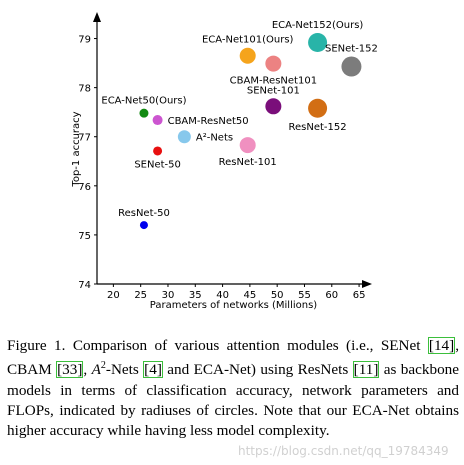  Describe the element at coordinates (84, 89) in the screenshot. I see `y-tick-label: 78` at that location.